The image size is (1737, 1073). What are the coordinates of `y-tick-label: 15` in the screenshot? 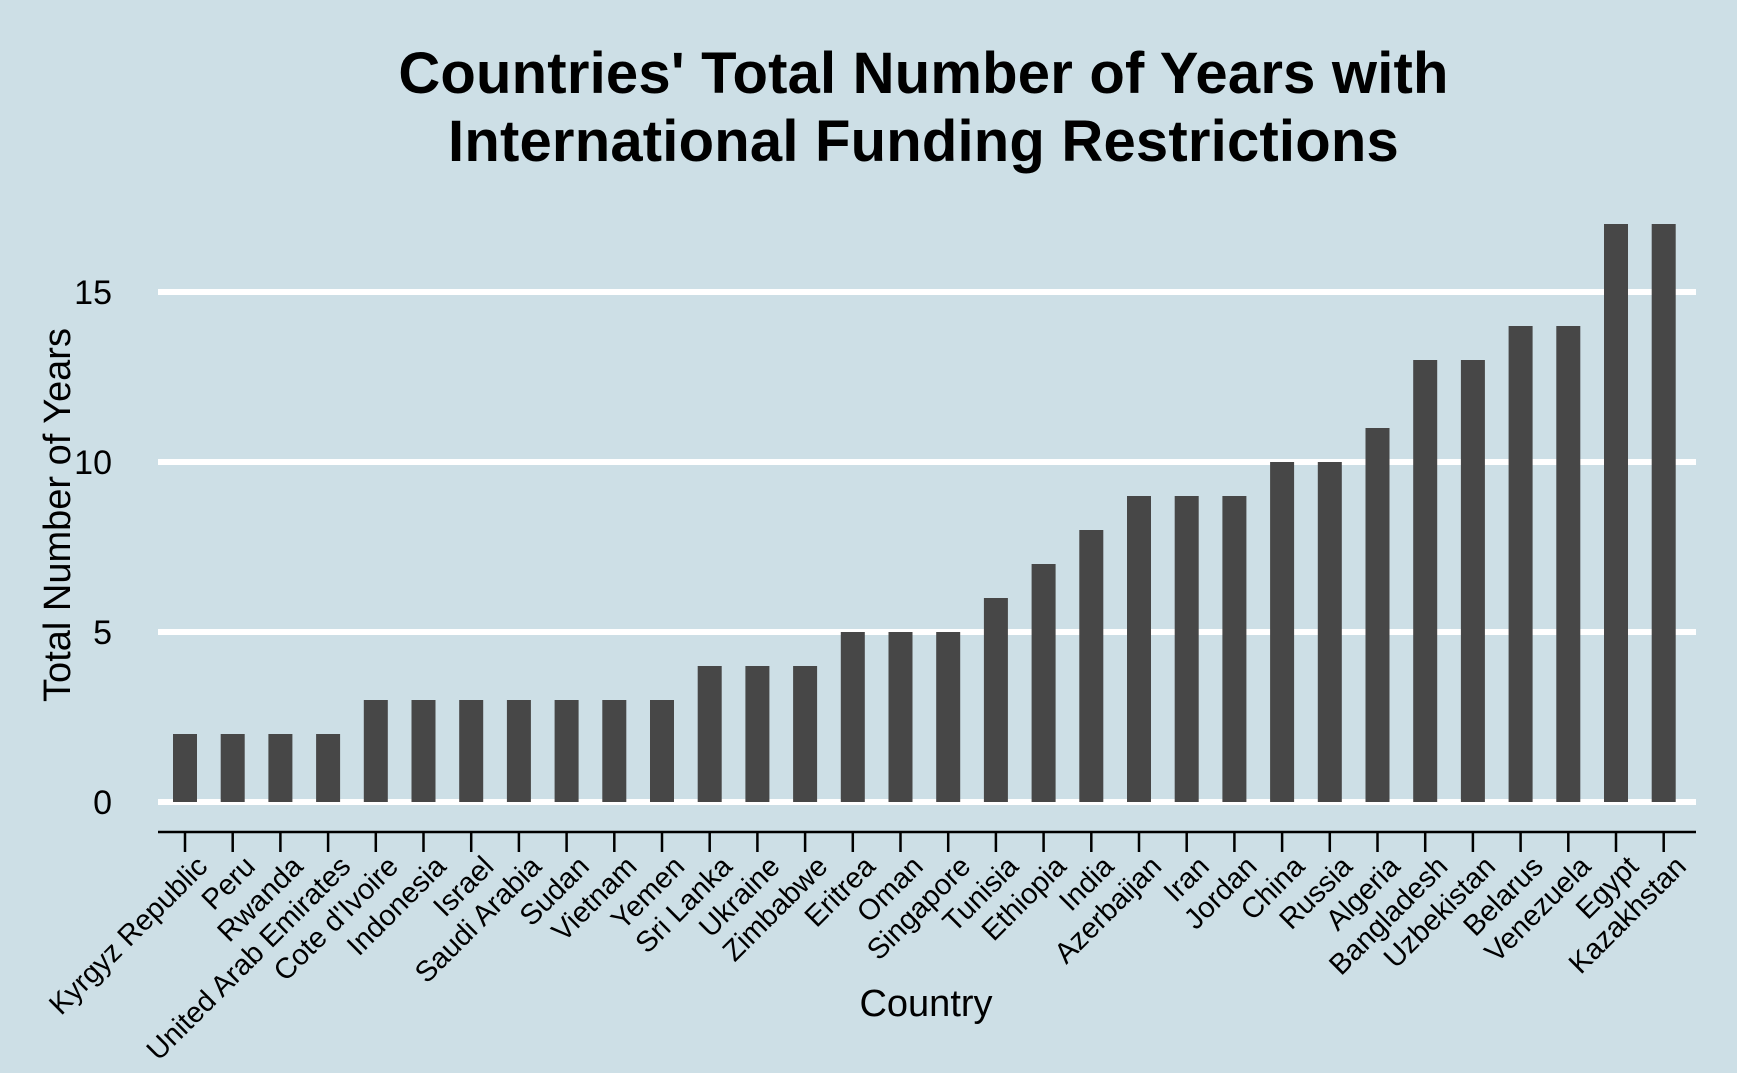 It's located at (93, 293).